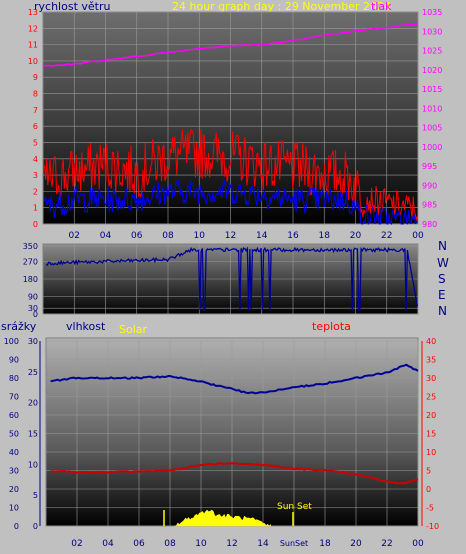 Image resolution: width=466 pixels, height=554 pixels. I want to click on top-xtick-label: 02, so click(74, 236).